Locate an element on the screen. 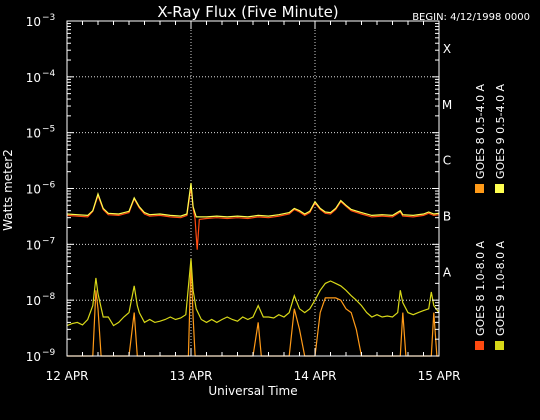  flare-class-labels: A B C M X is located at coordinates (447, 160).